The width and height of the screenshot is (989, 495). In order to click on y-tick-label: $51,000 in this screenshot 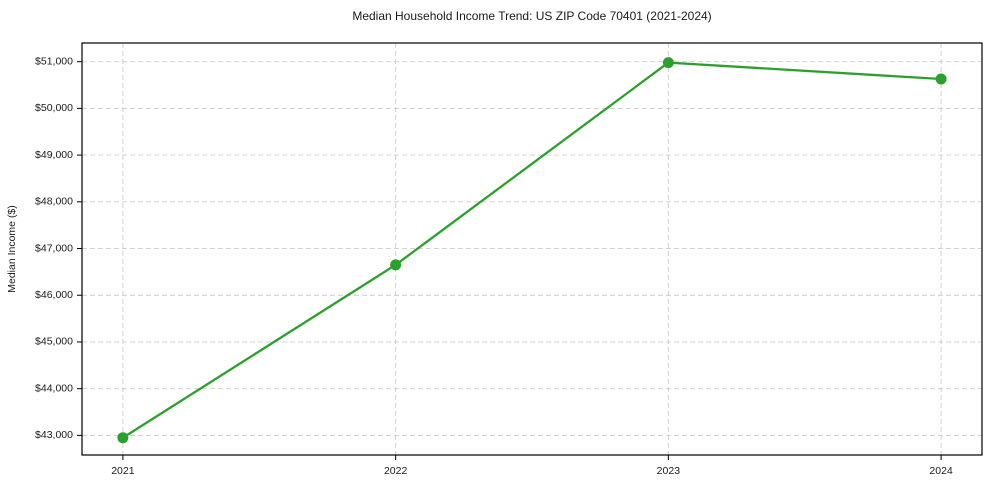, I will do `click(54, 61)`.